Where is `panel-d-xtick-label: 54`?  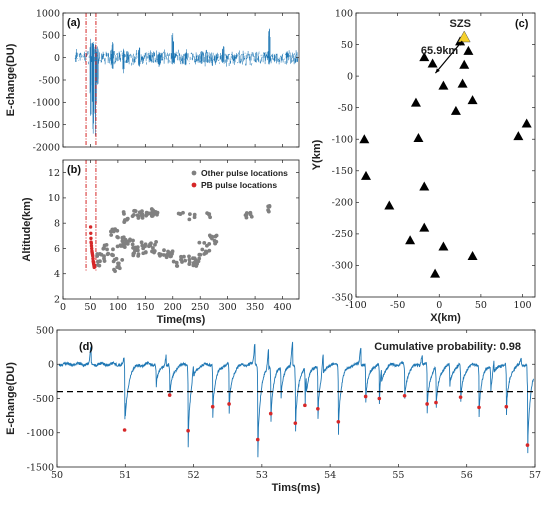
panel-d-xtick-label: 54 is located at coordinates (330, 475).